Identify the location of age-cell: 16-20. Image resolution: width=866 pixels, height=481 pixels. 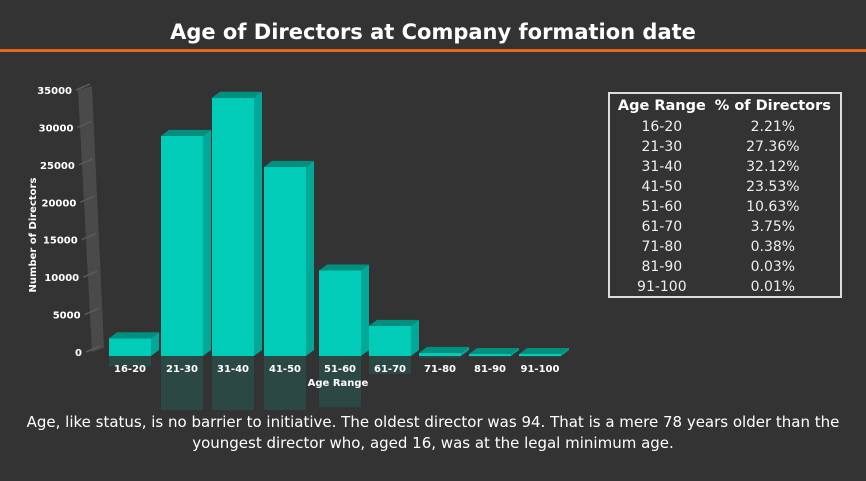
(662, 127).